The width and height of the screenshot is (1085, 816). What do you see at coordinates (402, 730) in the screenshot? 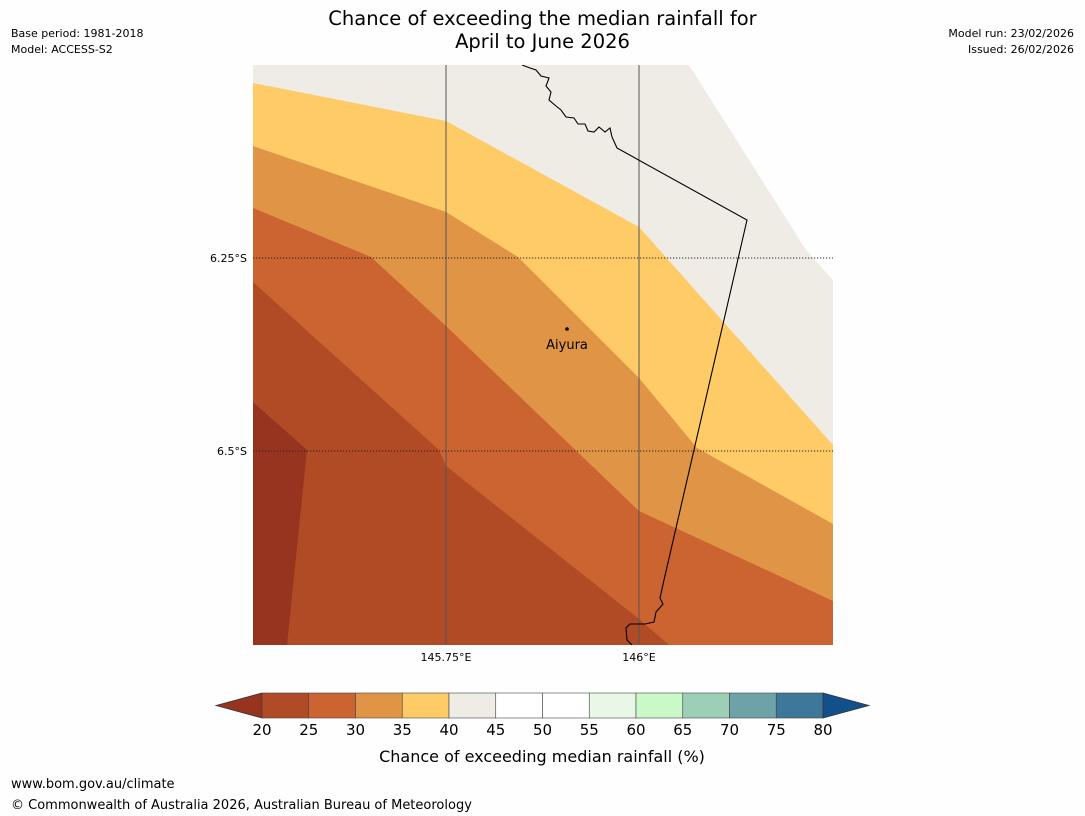
I see `colorbar-tick-label: 35` at bounding box center [402, 730].